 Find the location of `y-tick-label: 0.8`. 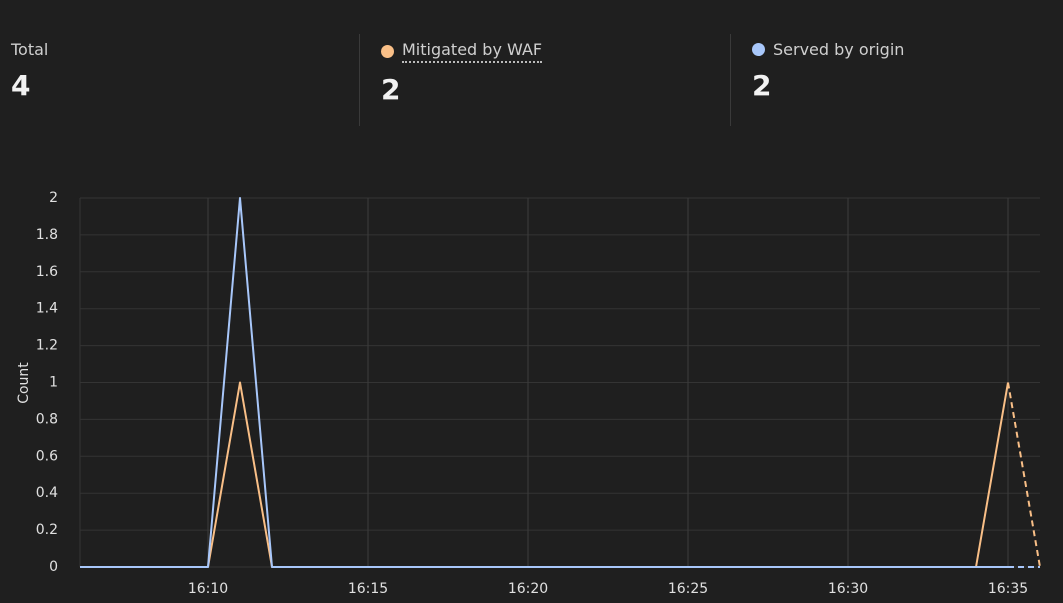

y-tick-label: 0.8 is located at coordinates (47, 419).